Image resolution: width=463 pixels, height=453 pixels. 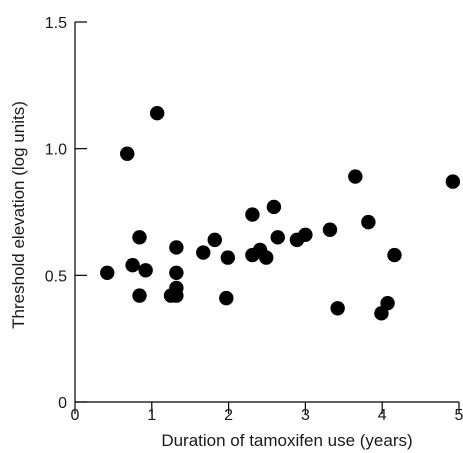 What do you see at coordinates (305, 415) in the screenshot?
I see `x-tick-label: 3` at bounding box center [305, 415].